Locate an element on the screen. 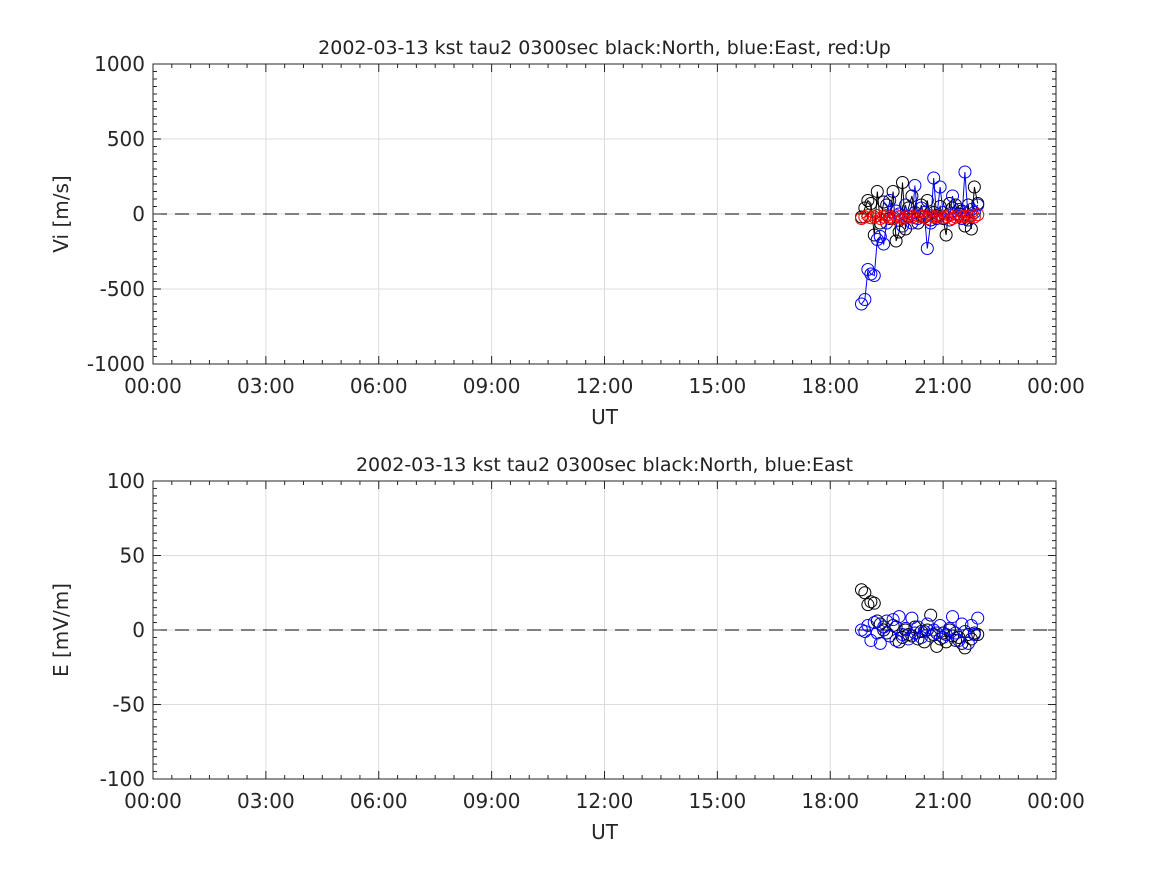 The height and width of the screenshot is (875, 1167). y-tick-label: -100 is located at coordinates (122, 779).